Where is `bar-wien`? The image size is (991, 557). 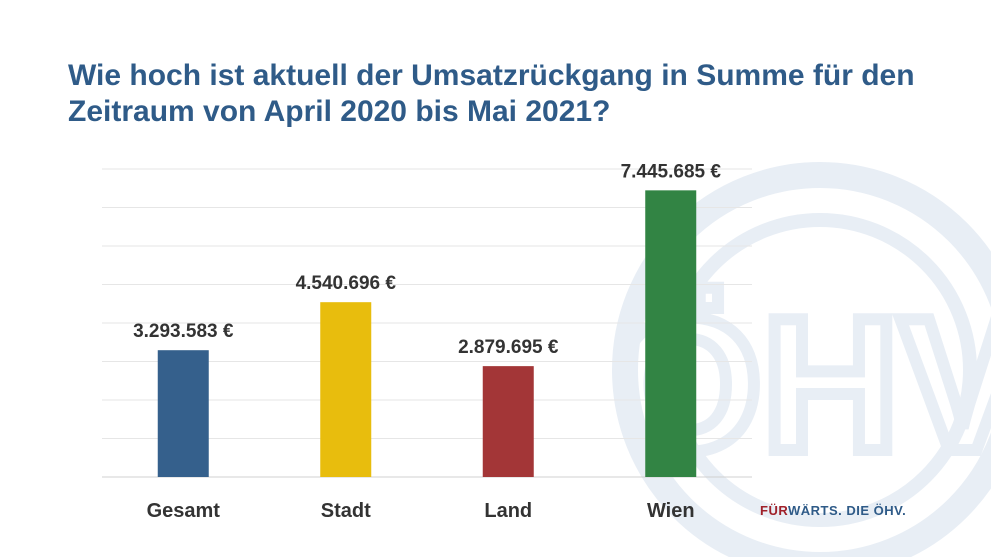
bar-wien is located at coordinates (671, 333).